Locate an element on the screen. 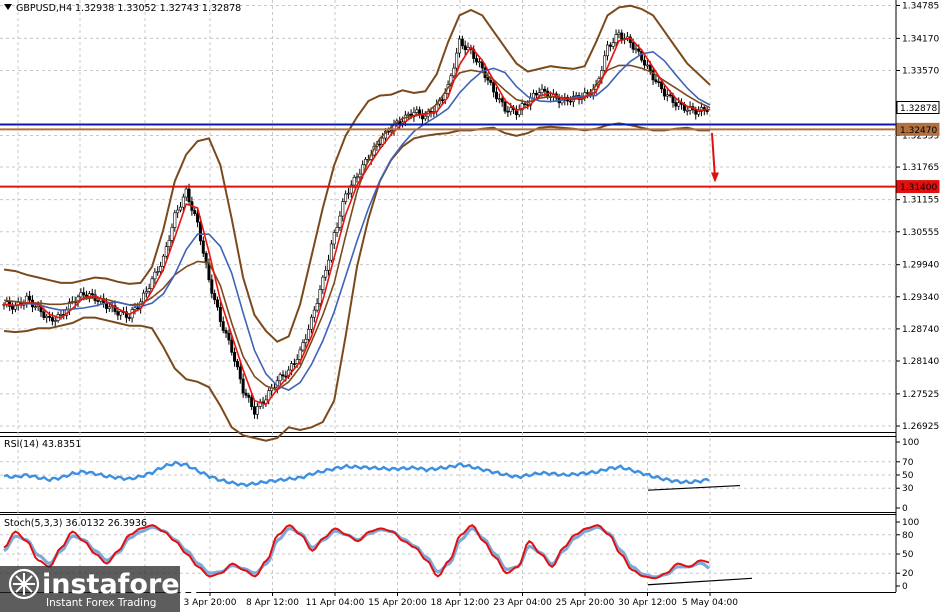 This screenshot has width=943, height=612. stoch-grid is located at coordinates (448, 554).